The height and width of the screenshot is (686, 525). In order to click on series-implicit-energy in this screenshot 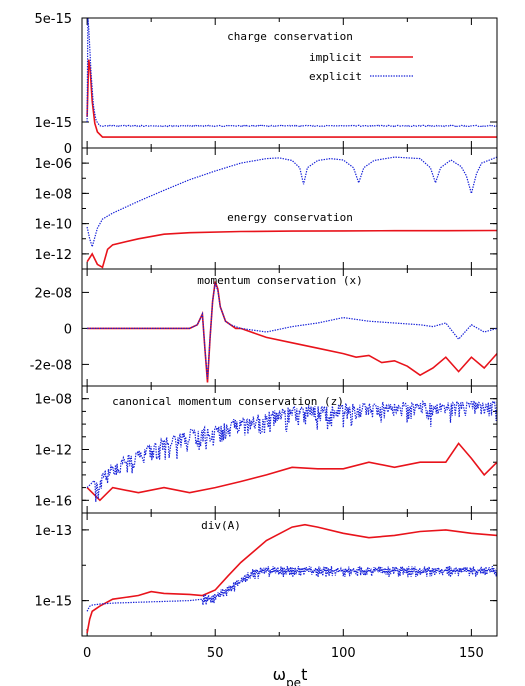, I will do `click(291, 249)`.